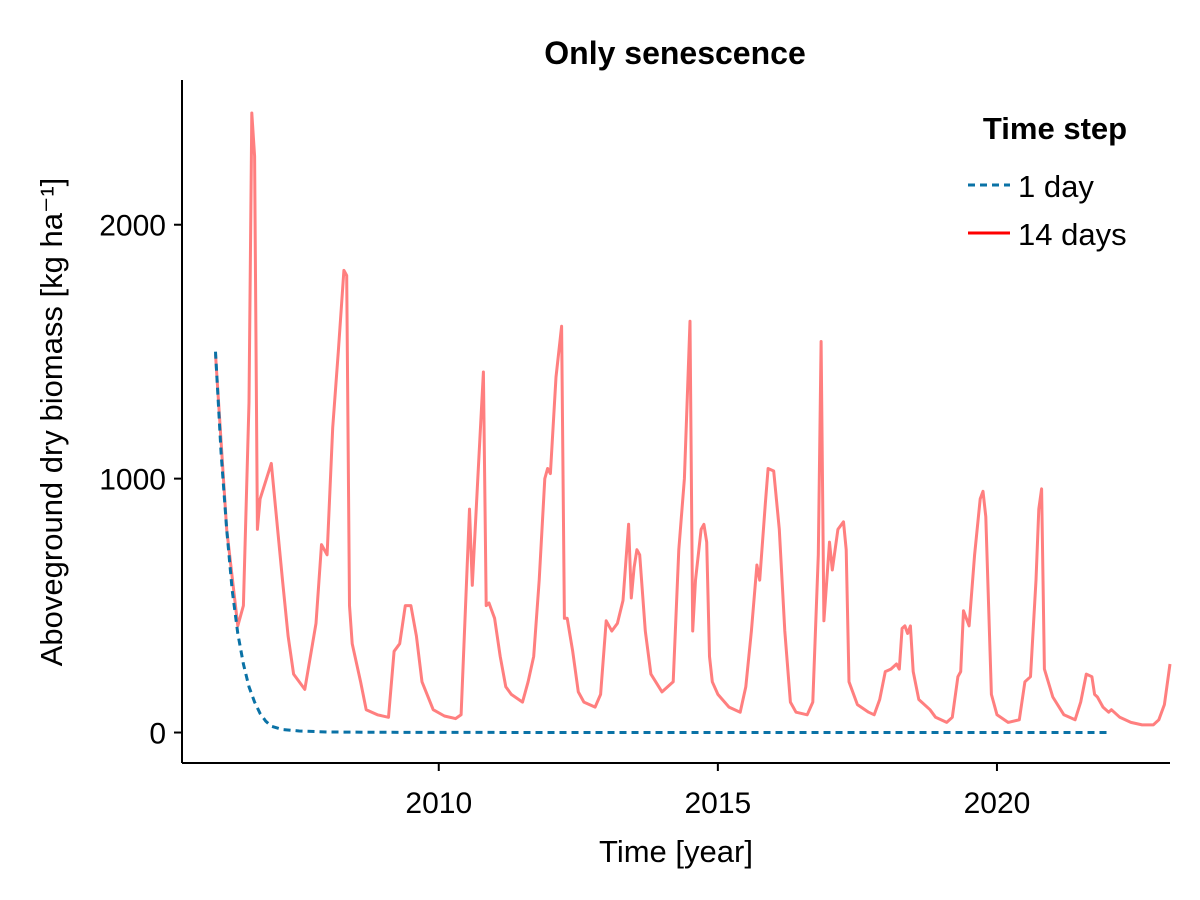 The height and width of the screenshot is (900, 1200). I want to click on chart-title: Only senescence, so click(674, 53).